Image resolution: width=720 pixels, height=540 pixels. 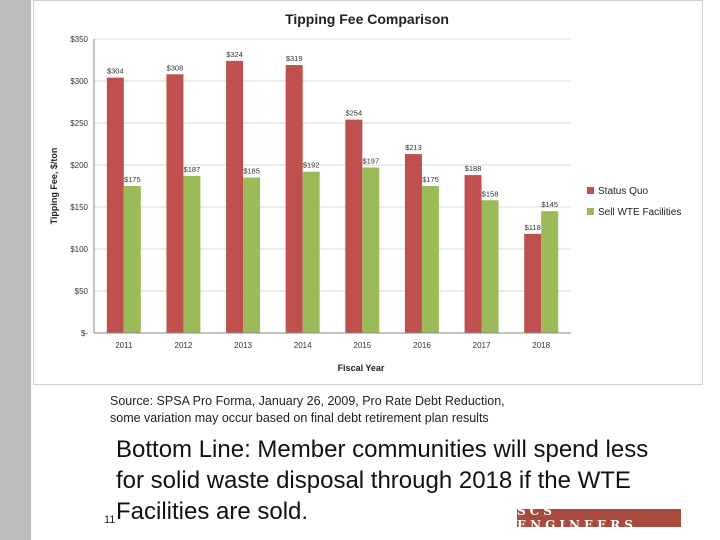 What do you see at coordinates (482, 345) in the screenshot?
I see `x-tick-label: 2017` at bounding box center [482, 345].